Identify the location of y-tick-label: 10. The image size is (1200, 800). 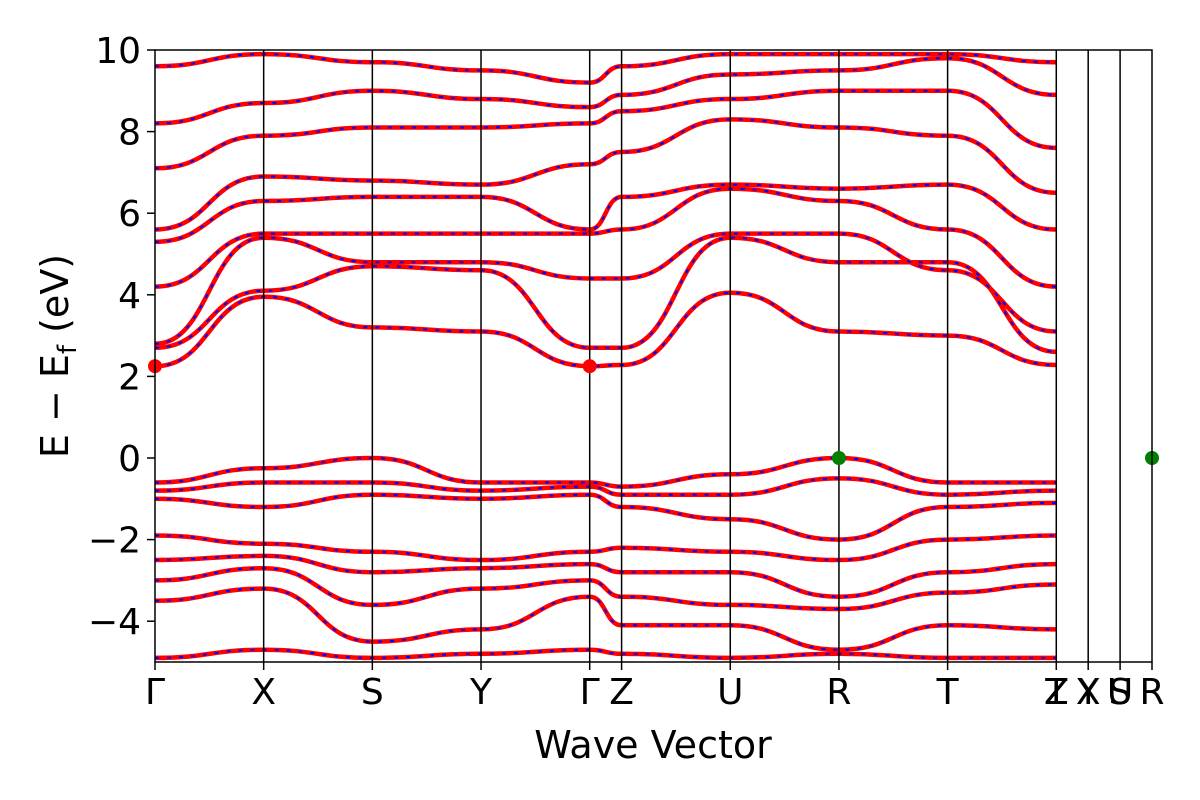
(118, 51).